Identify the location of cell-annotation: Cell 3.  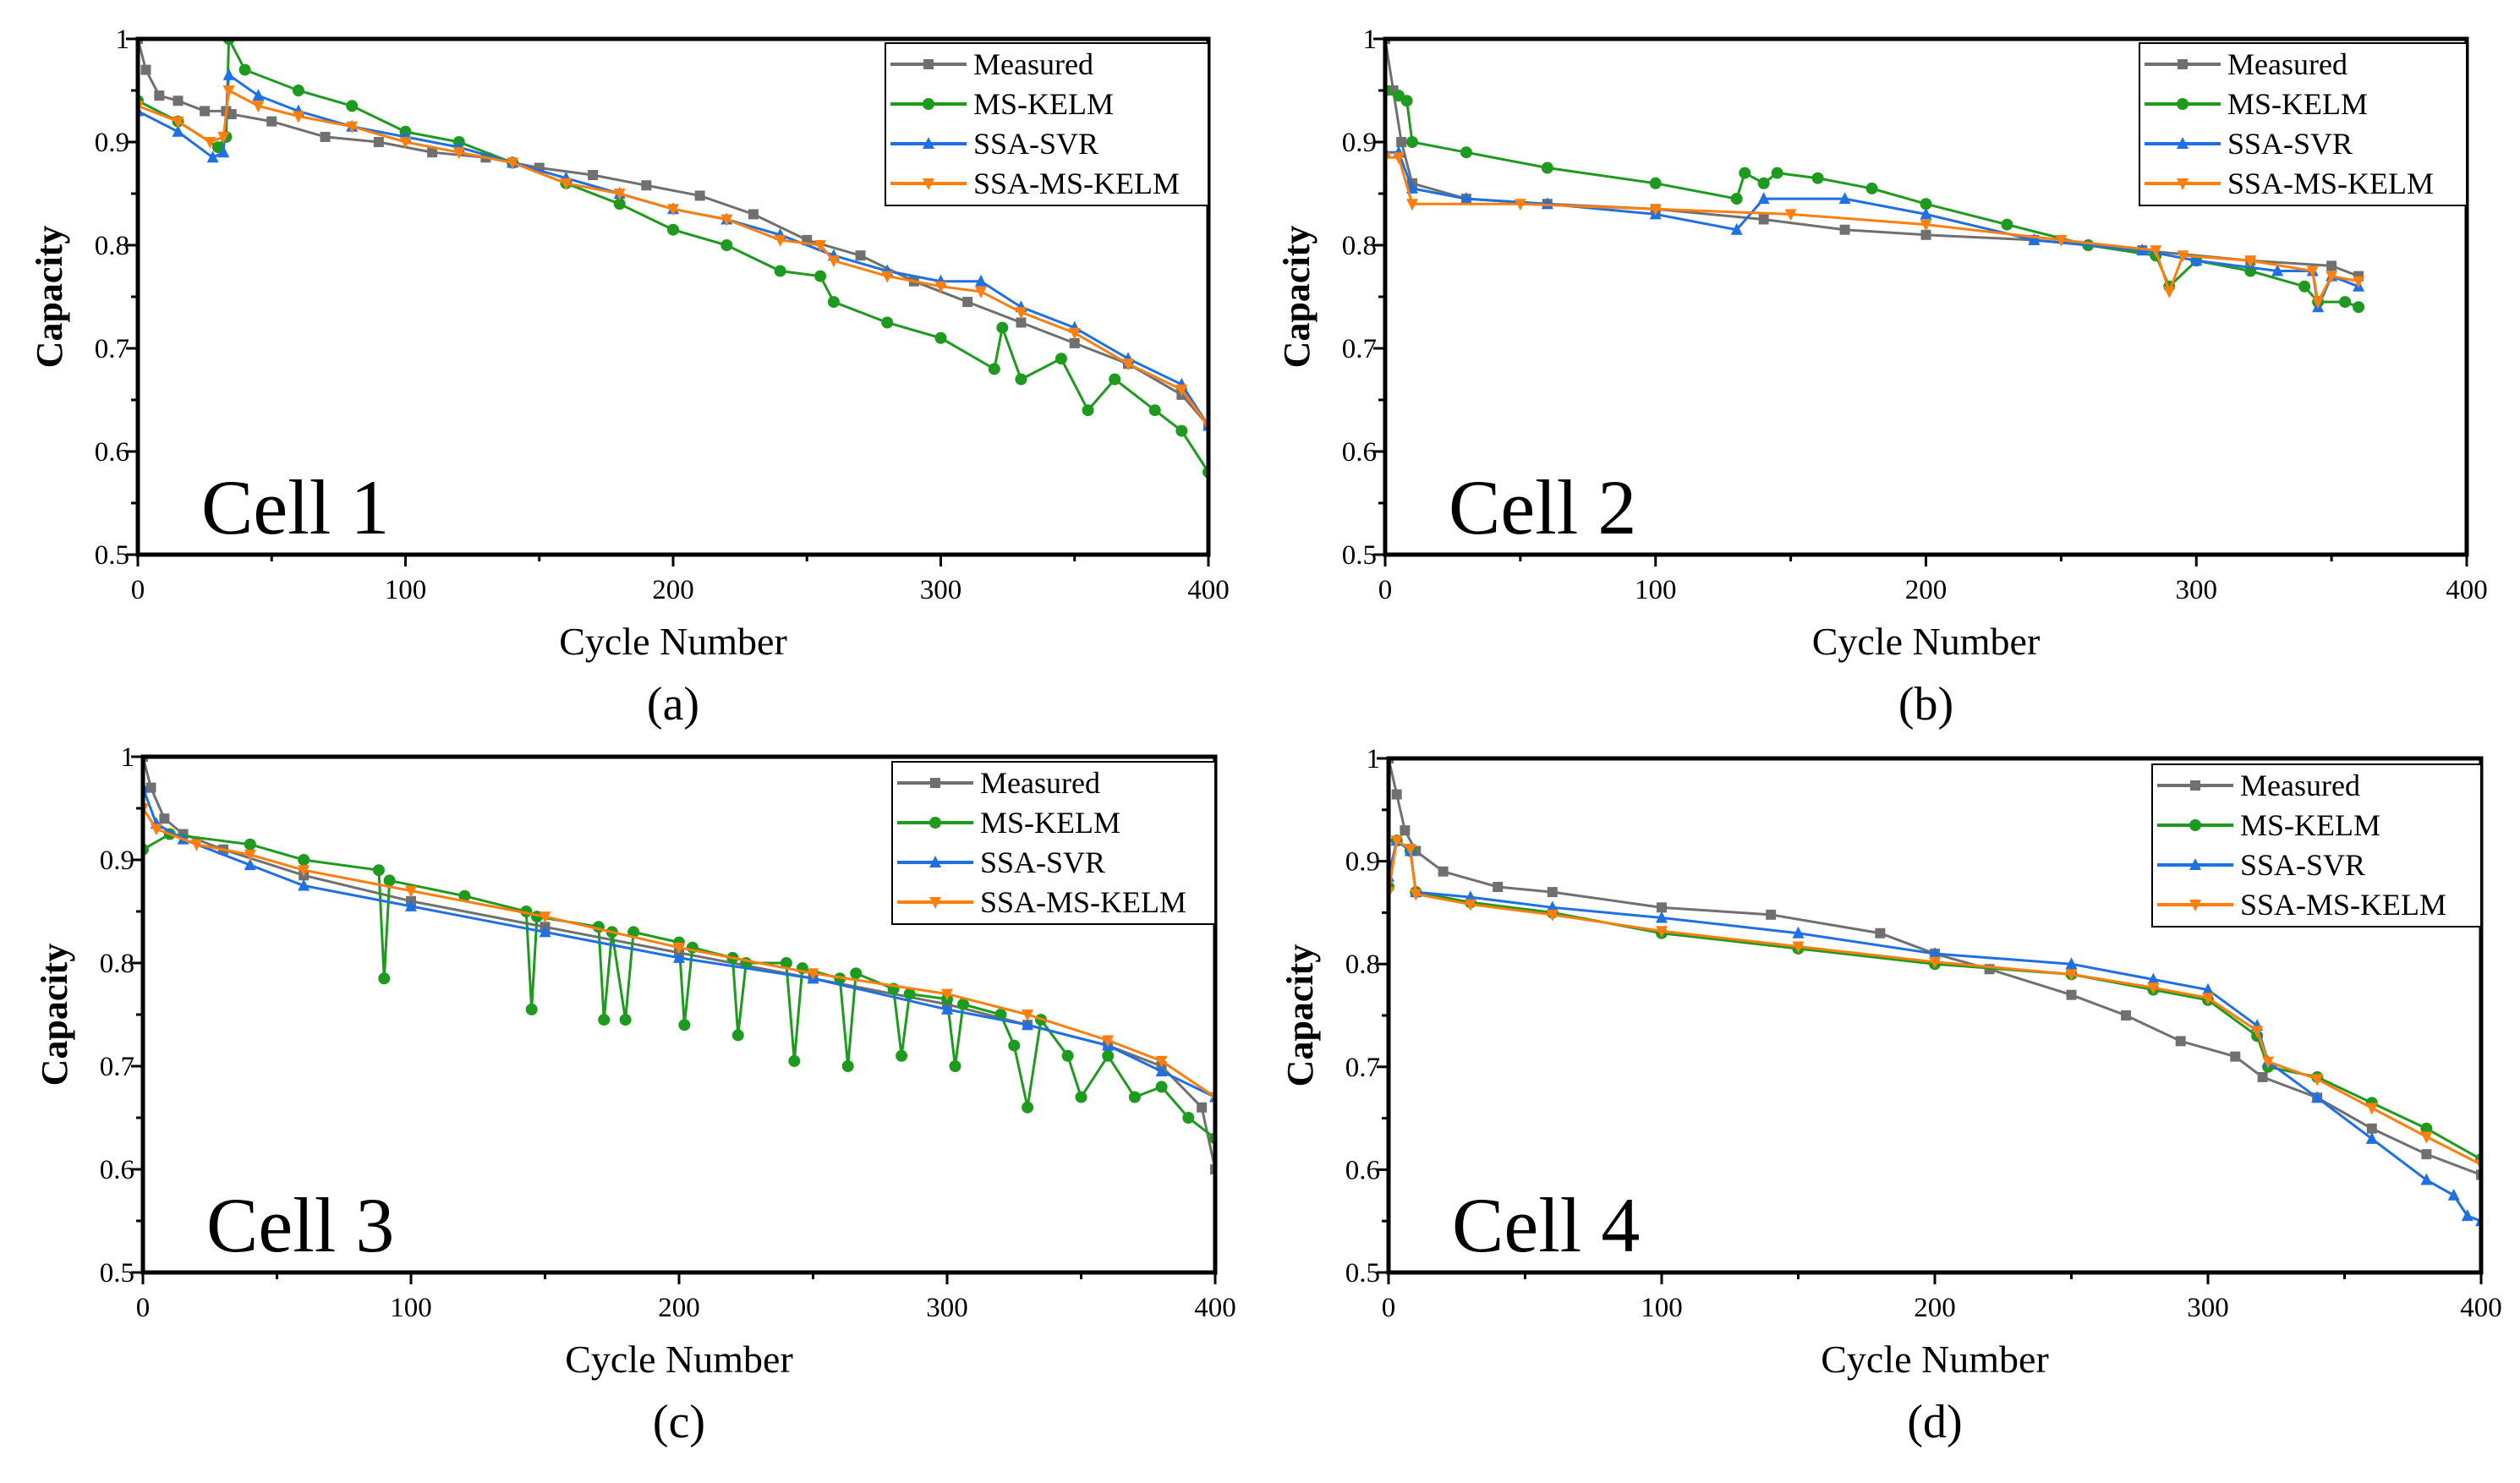
(300, 1225).